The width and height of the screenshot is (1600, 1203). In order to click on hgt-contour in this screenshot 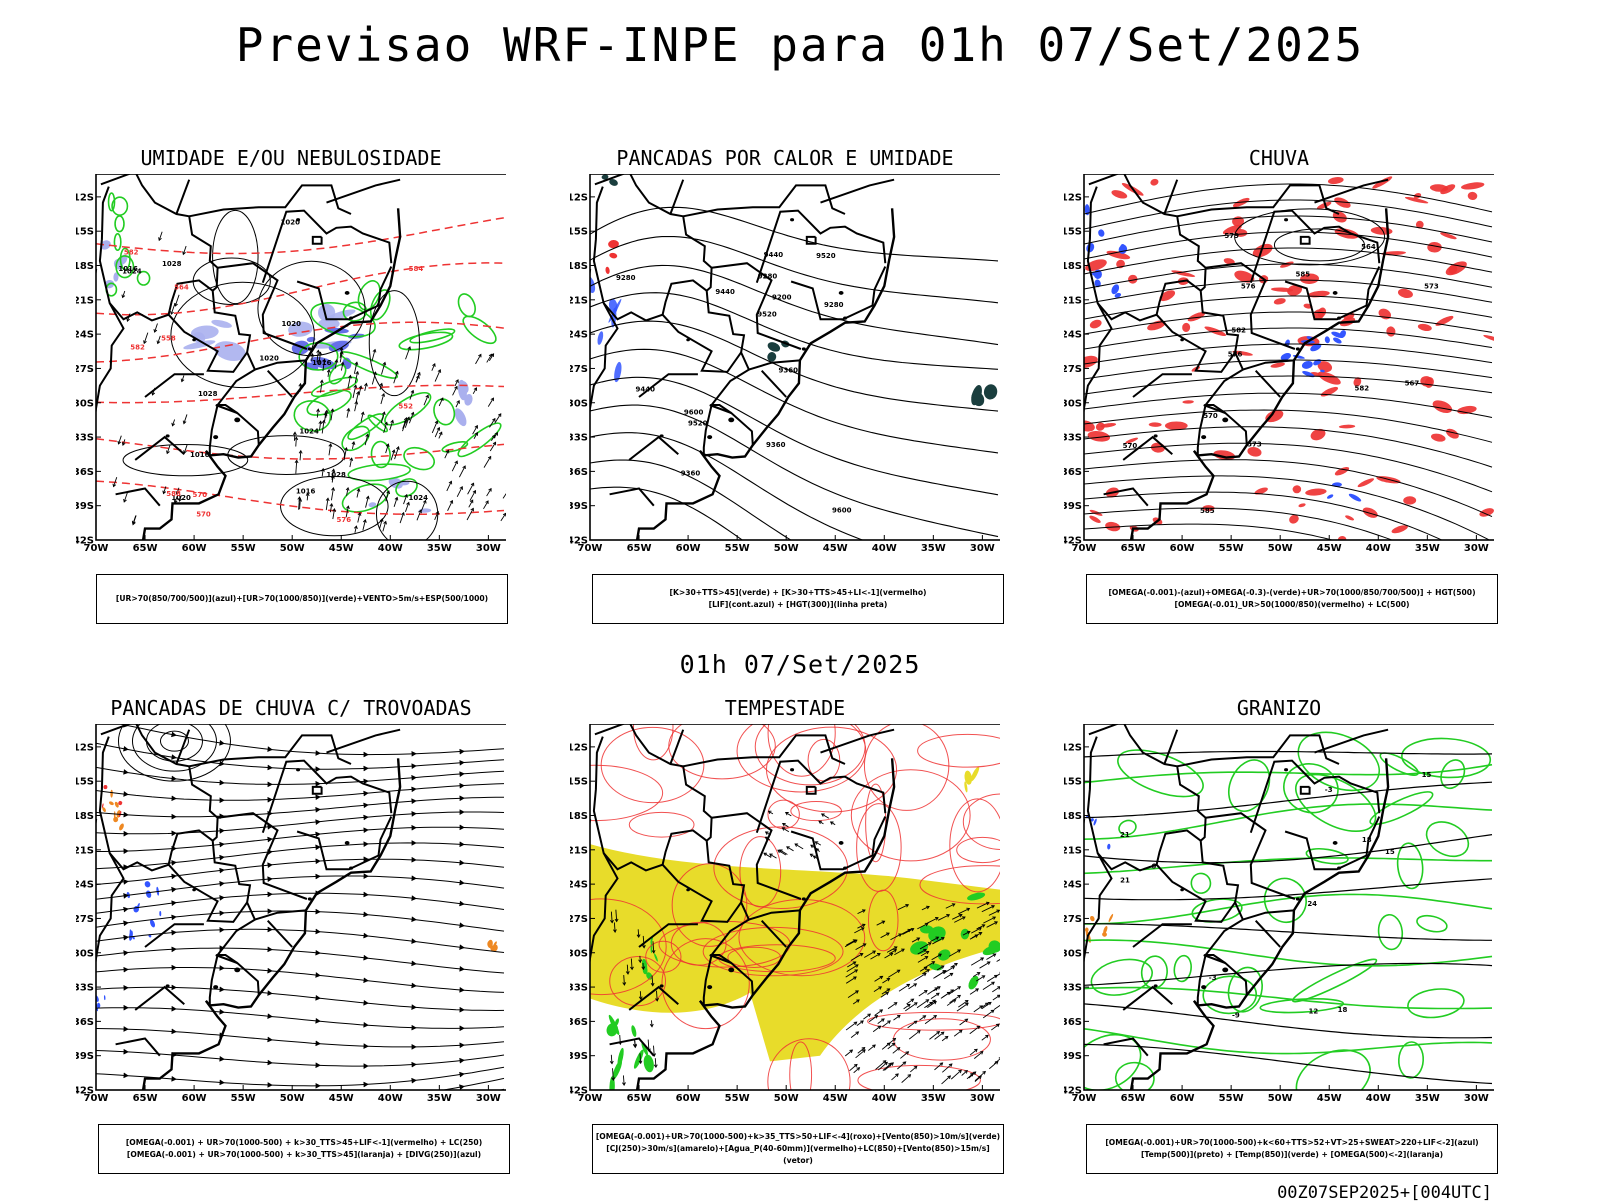, I will do `click(1288, 541)`.